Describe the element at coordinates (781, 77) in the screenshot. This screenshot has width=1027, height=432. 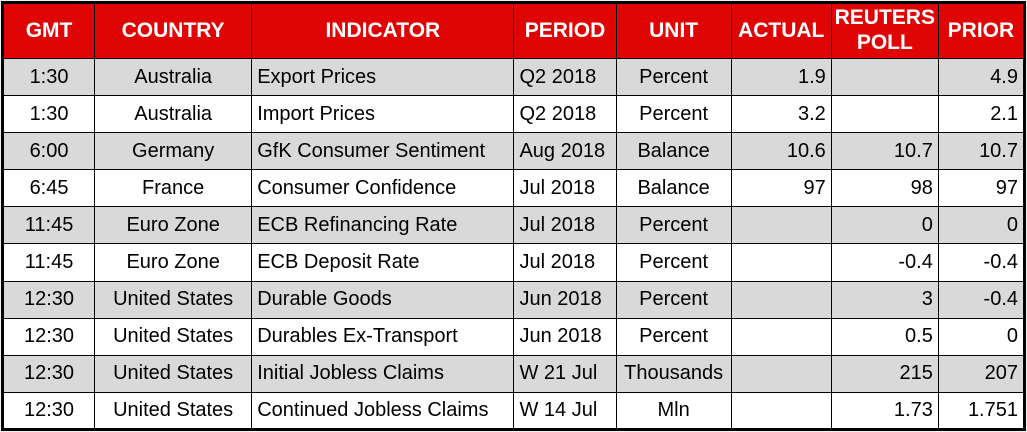
I see `cell-actual: 1.9` at that location.